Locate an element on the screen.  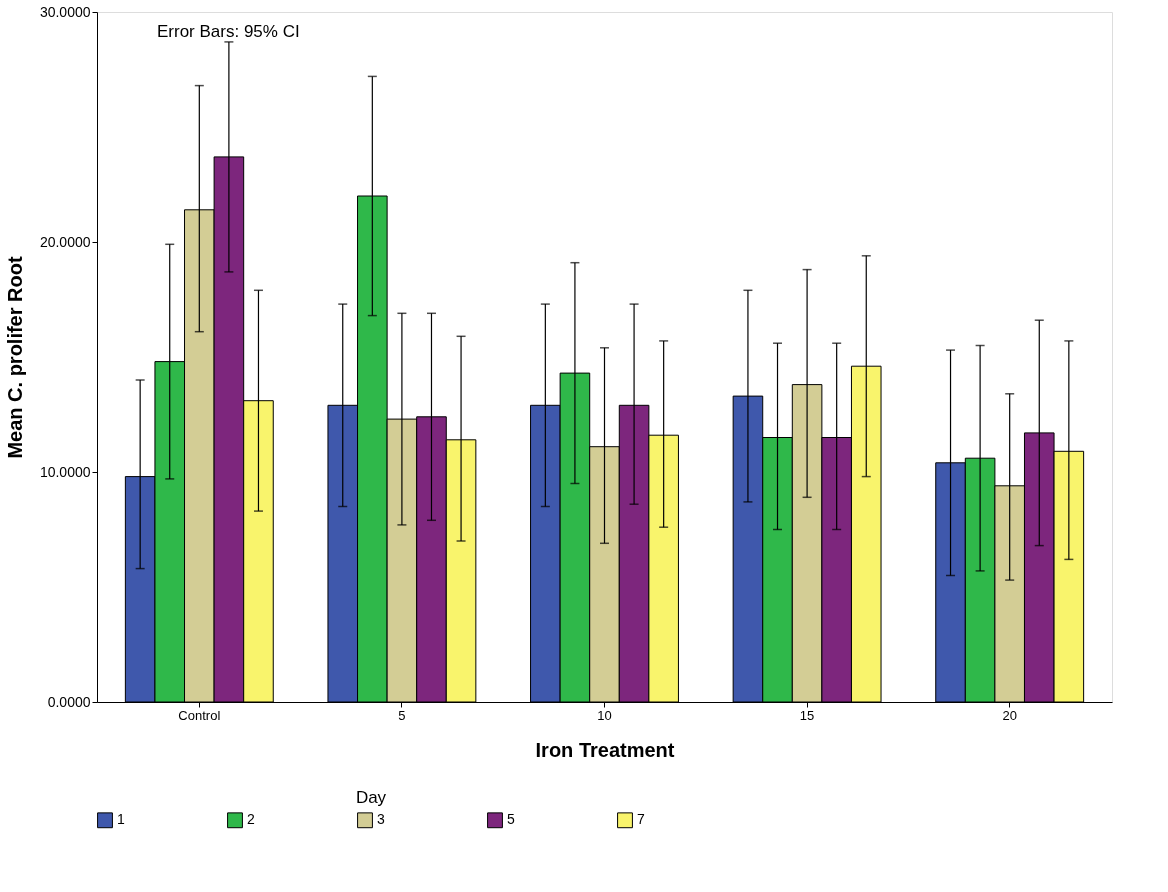
legend-title: Day is located at coordinates (371, 797).